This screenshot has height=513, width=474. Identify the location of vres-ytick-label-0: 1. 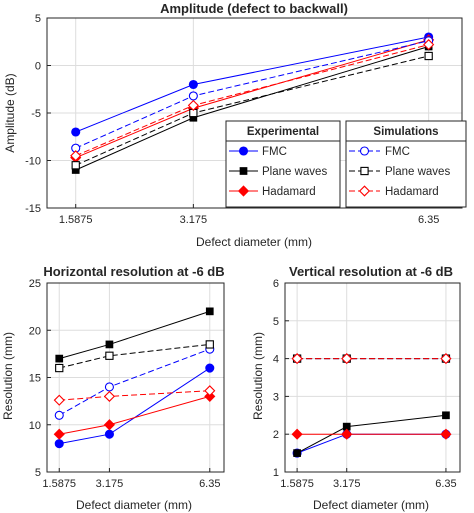
(276, 473).